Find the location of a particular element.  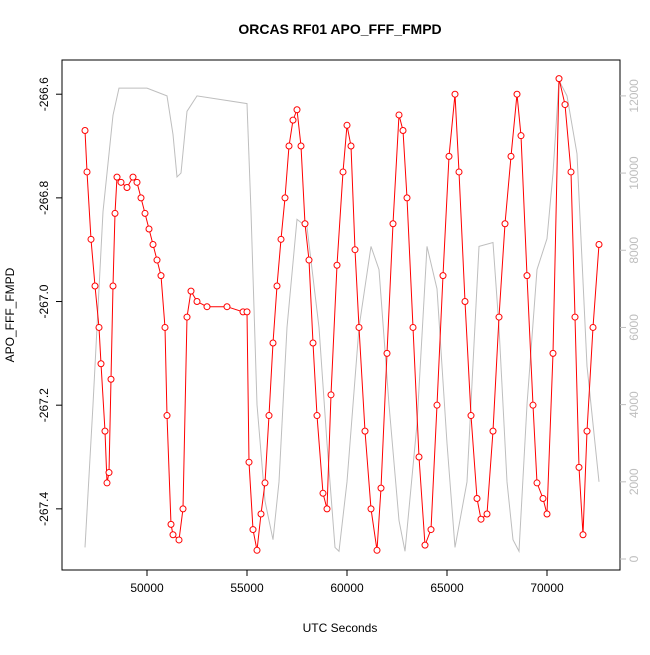

x-tick-label: 60000 is located at coordinates (347, 588).